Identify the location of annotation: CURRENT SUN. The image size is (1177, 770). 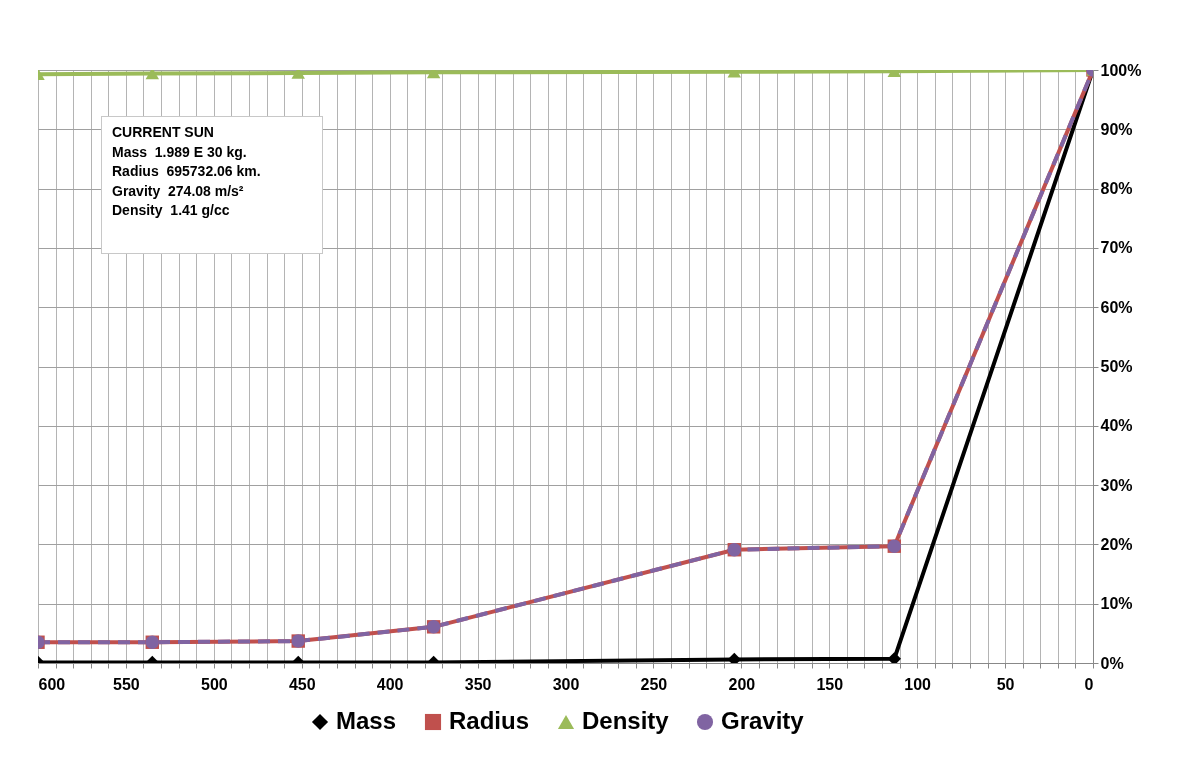
(163, 132).